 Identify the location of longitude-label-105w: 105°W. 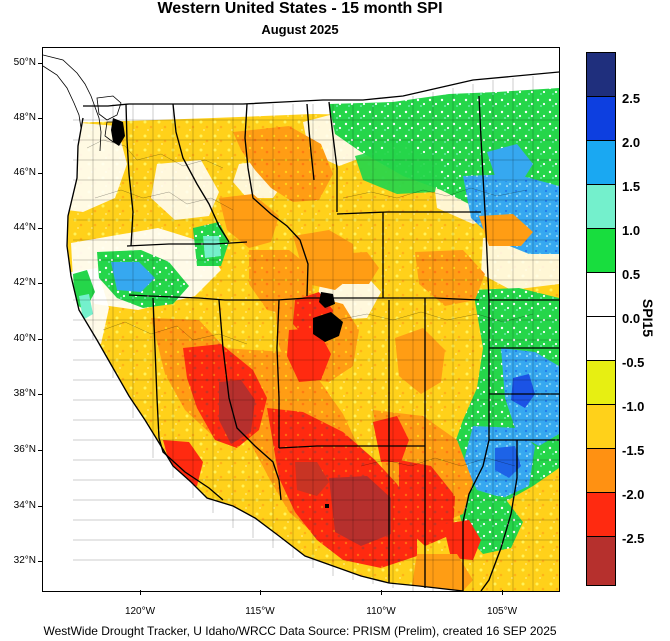
(502, 611).